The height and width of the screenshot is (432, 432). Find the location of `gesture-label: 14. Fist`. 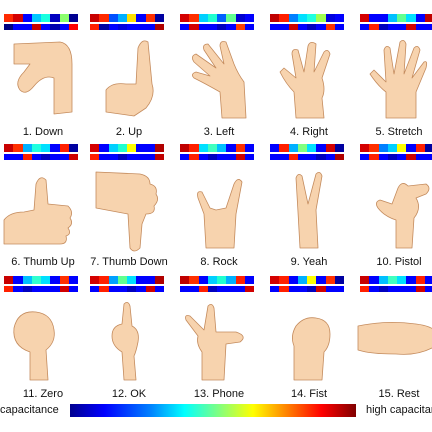

gesture-label: 14. Fist is located at coordinates (309, 394).